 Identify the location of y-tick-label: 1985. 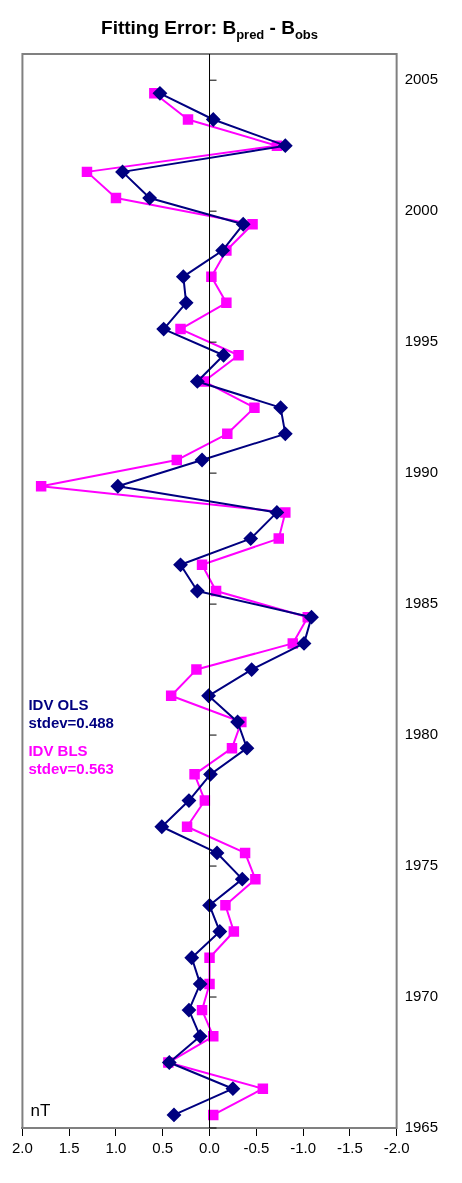
(421, 603).